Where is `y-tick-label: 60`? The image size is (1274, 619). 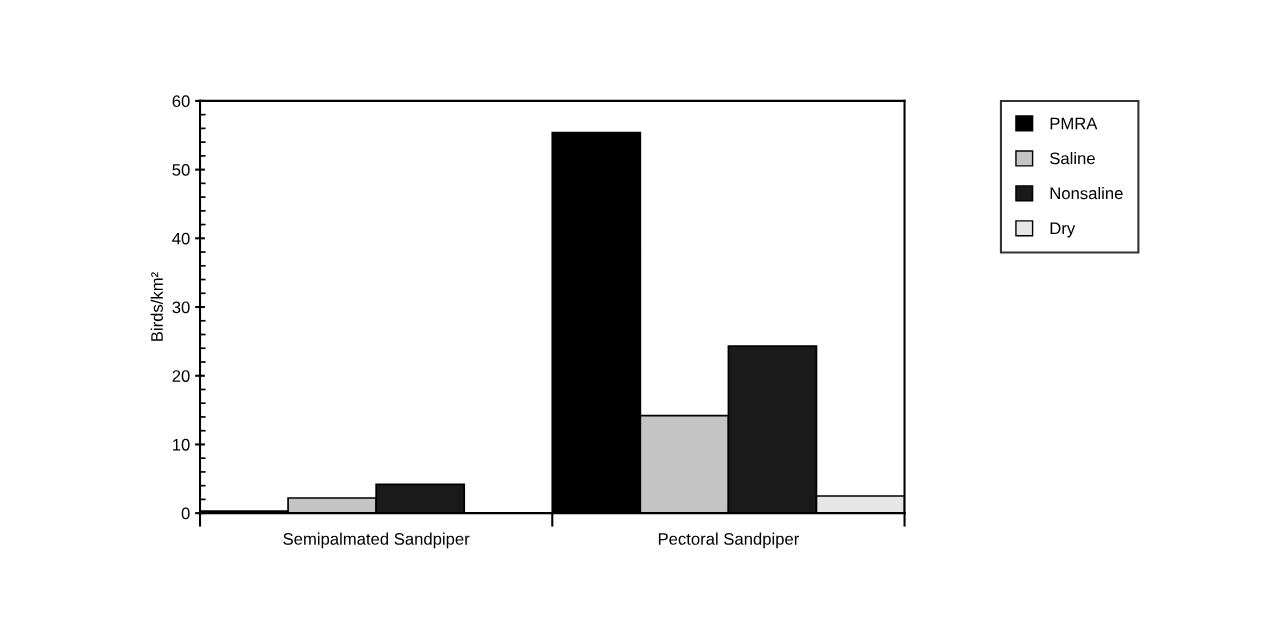 y-tick-label: 60 is located at coordinates (181, 101).